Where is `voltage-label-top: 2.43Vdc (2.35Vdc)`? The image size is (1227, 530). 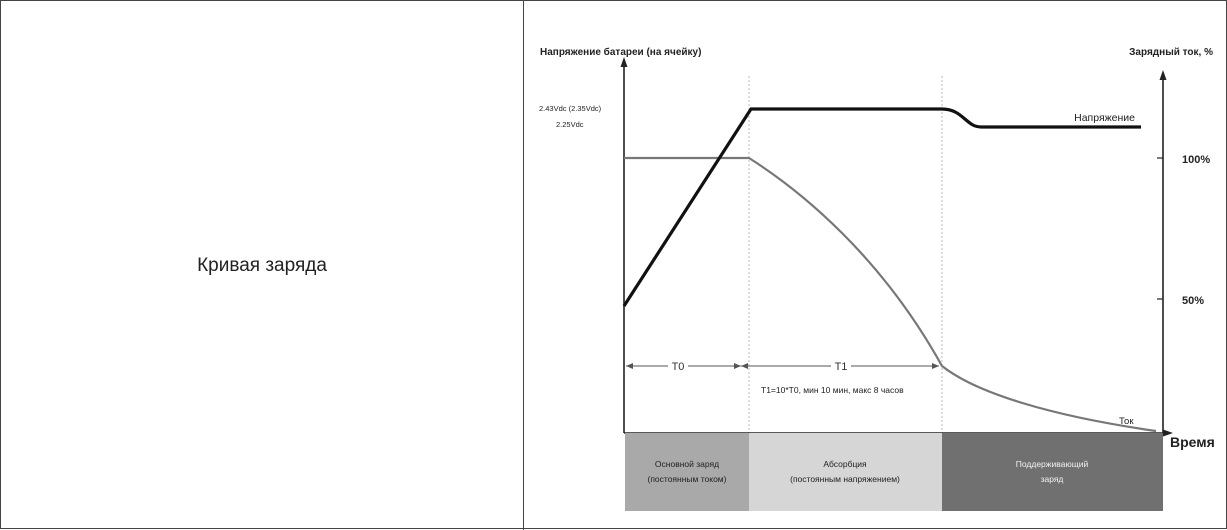 voltage-label-top: 2.43Vdc (2.35Vdc) is located at coordinates (570, 108).